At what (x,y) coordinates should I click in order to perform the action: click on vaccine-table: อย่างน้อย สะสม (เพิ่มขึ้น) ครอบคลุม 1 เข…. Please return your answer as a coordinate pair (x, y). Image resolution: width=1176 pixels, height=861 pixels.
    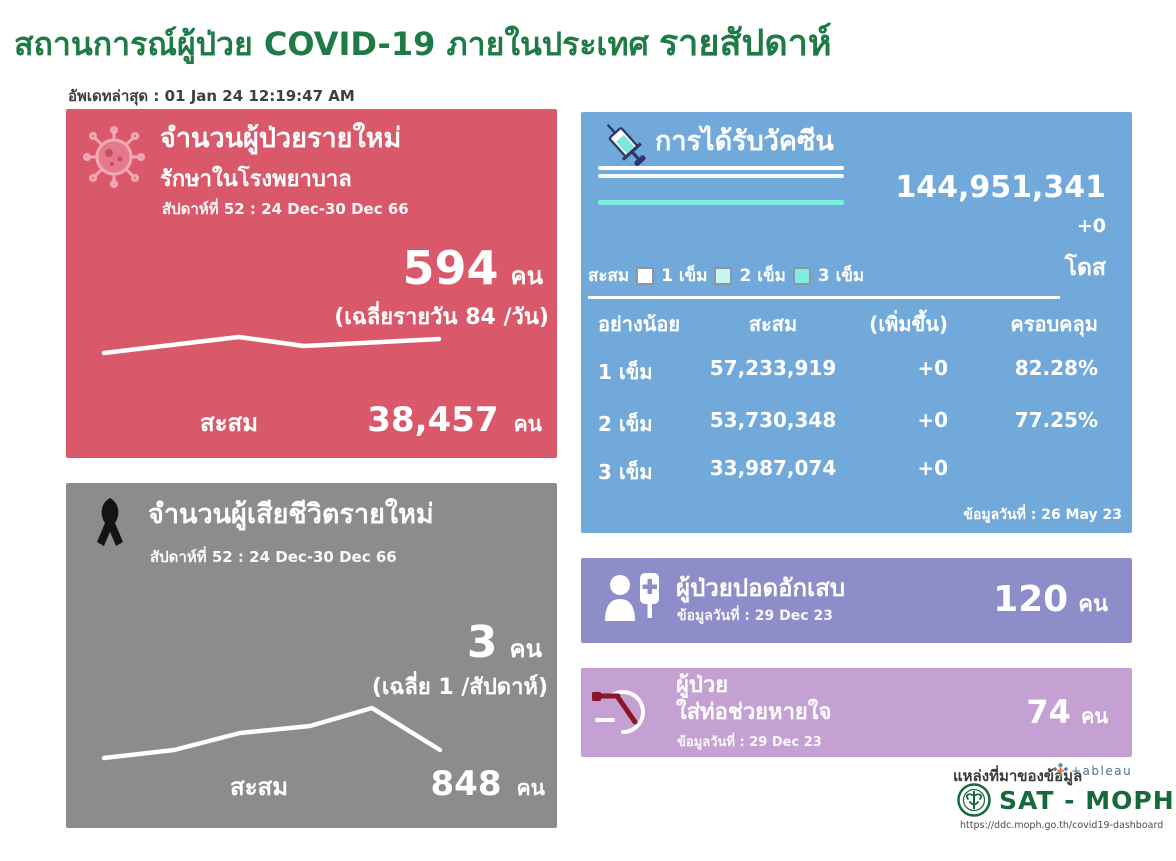
    Looking at the image, I should click on (848, 398).